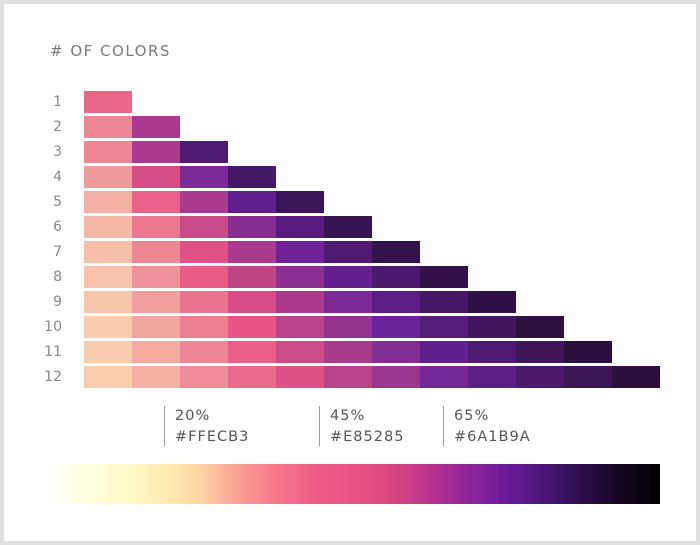 This screenshot has height=545, width=700. I want to click on palette-row: 7, so click(350, 252).